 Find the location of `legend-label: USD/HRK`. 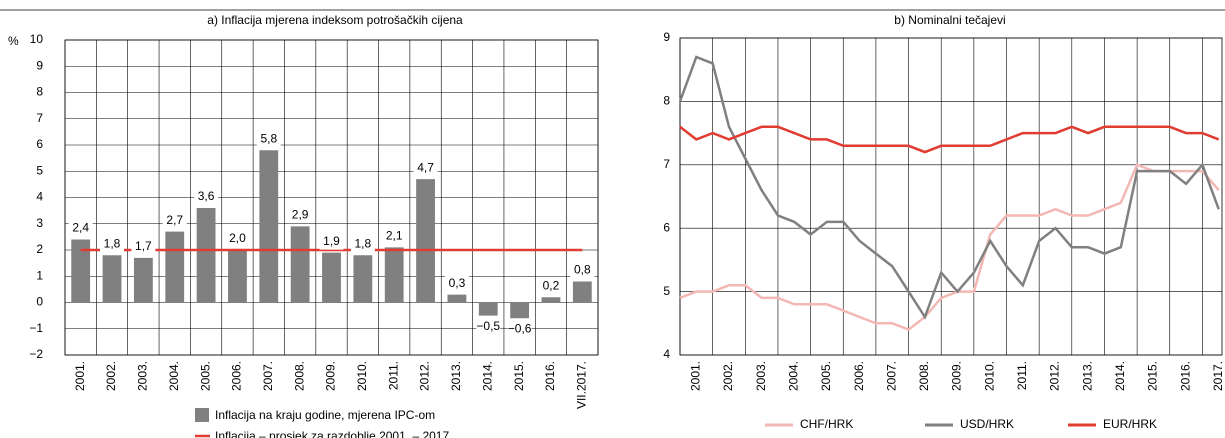

legend-label: USD/HRK is located at coordinates (987, 424).